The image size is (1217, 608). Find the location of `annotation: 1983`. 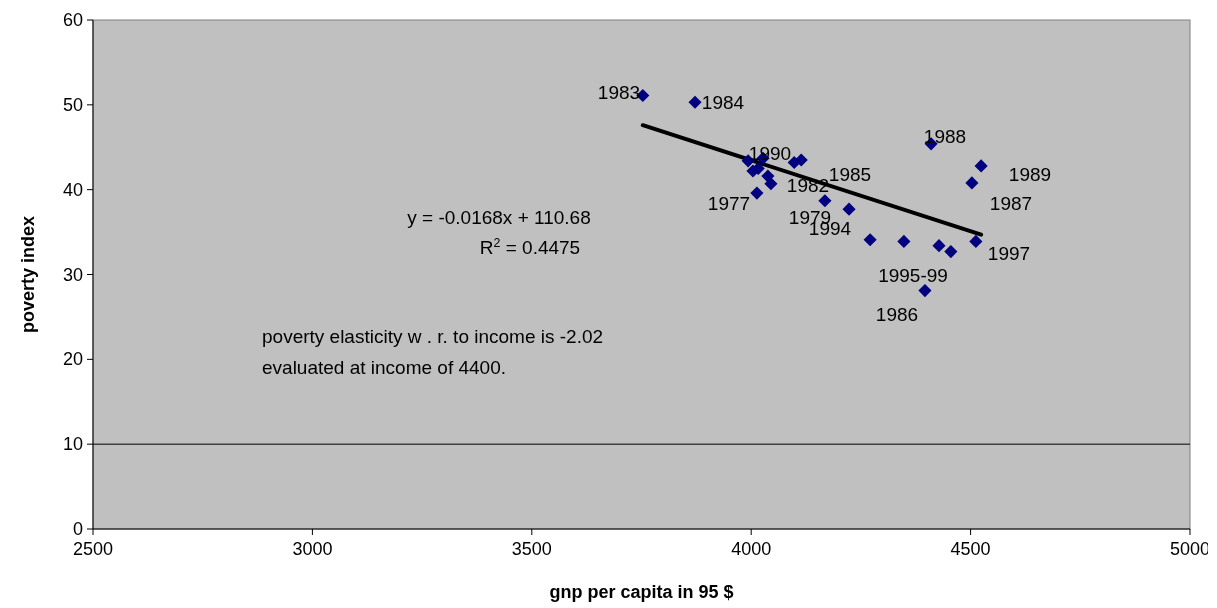

annotation: 1983 is located at coordinates (619, 92).